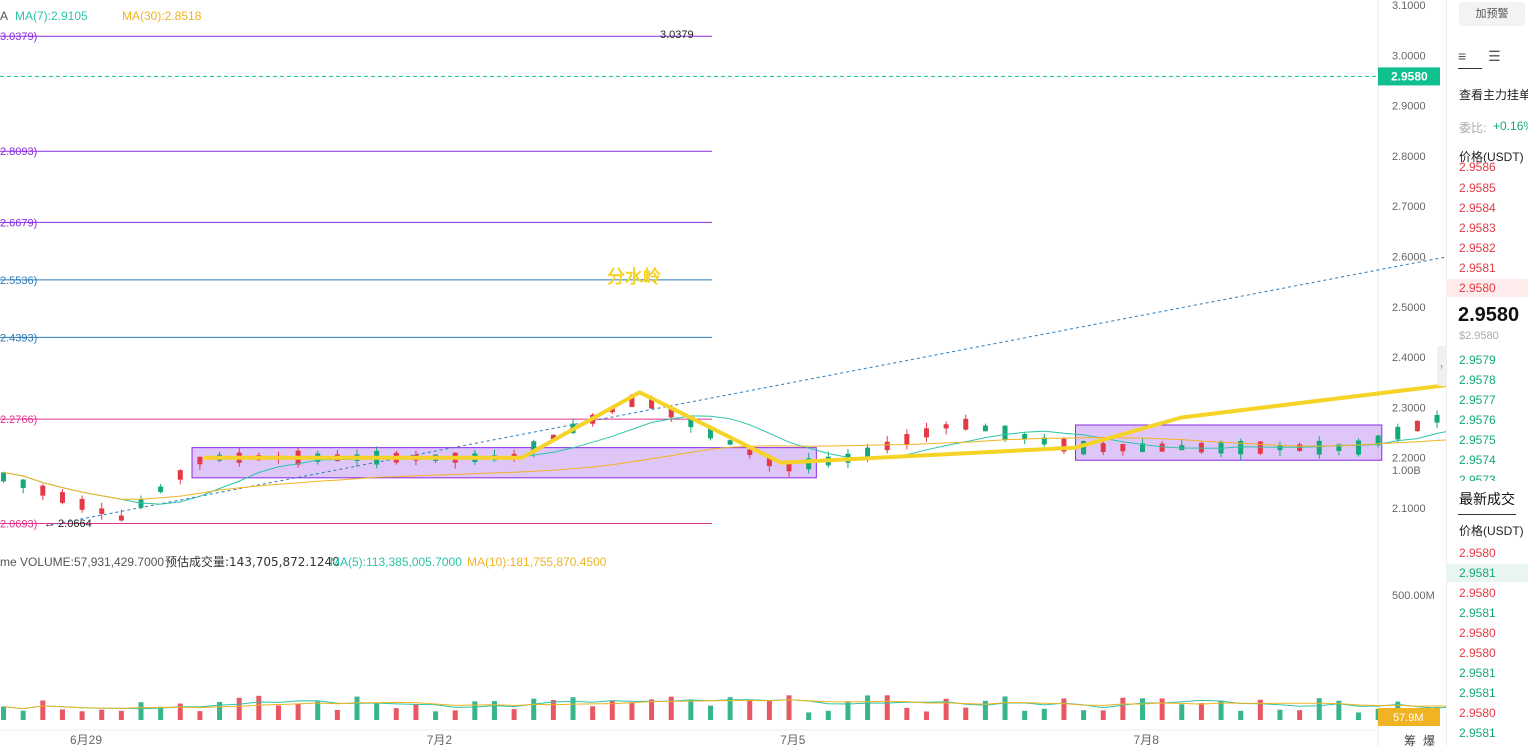  What do you see at coordinates (18, 524) in the screenshot?
I see `fib-level-label: 2.0693)` at bounding box center [18, 524].